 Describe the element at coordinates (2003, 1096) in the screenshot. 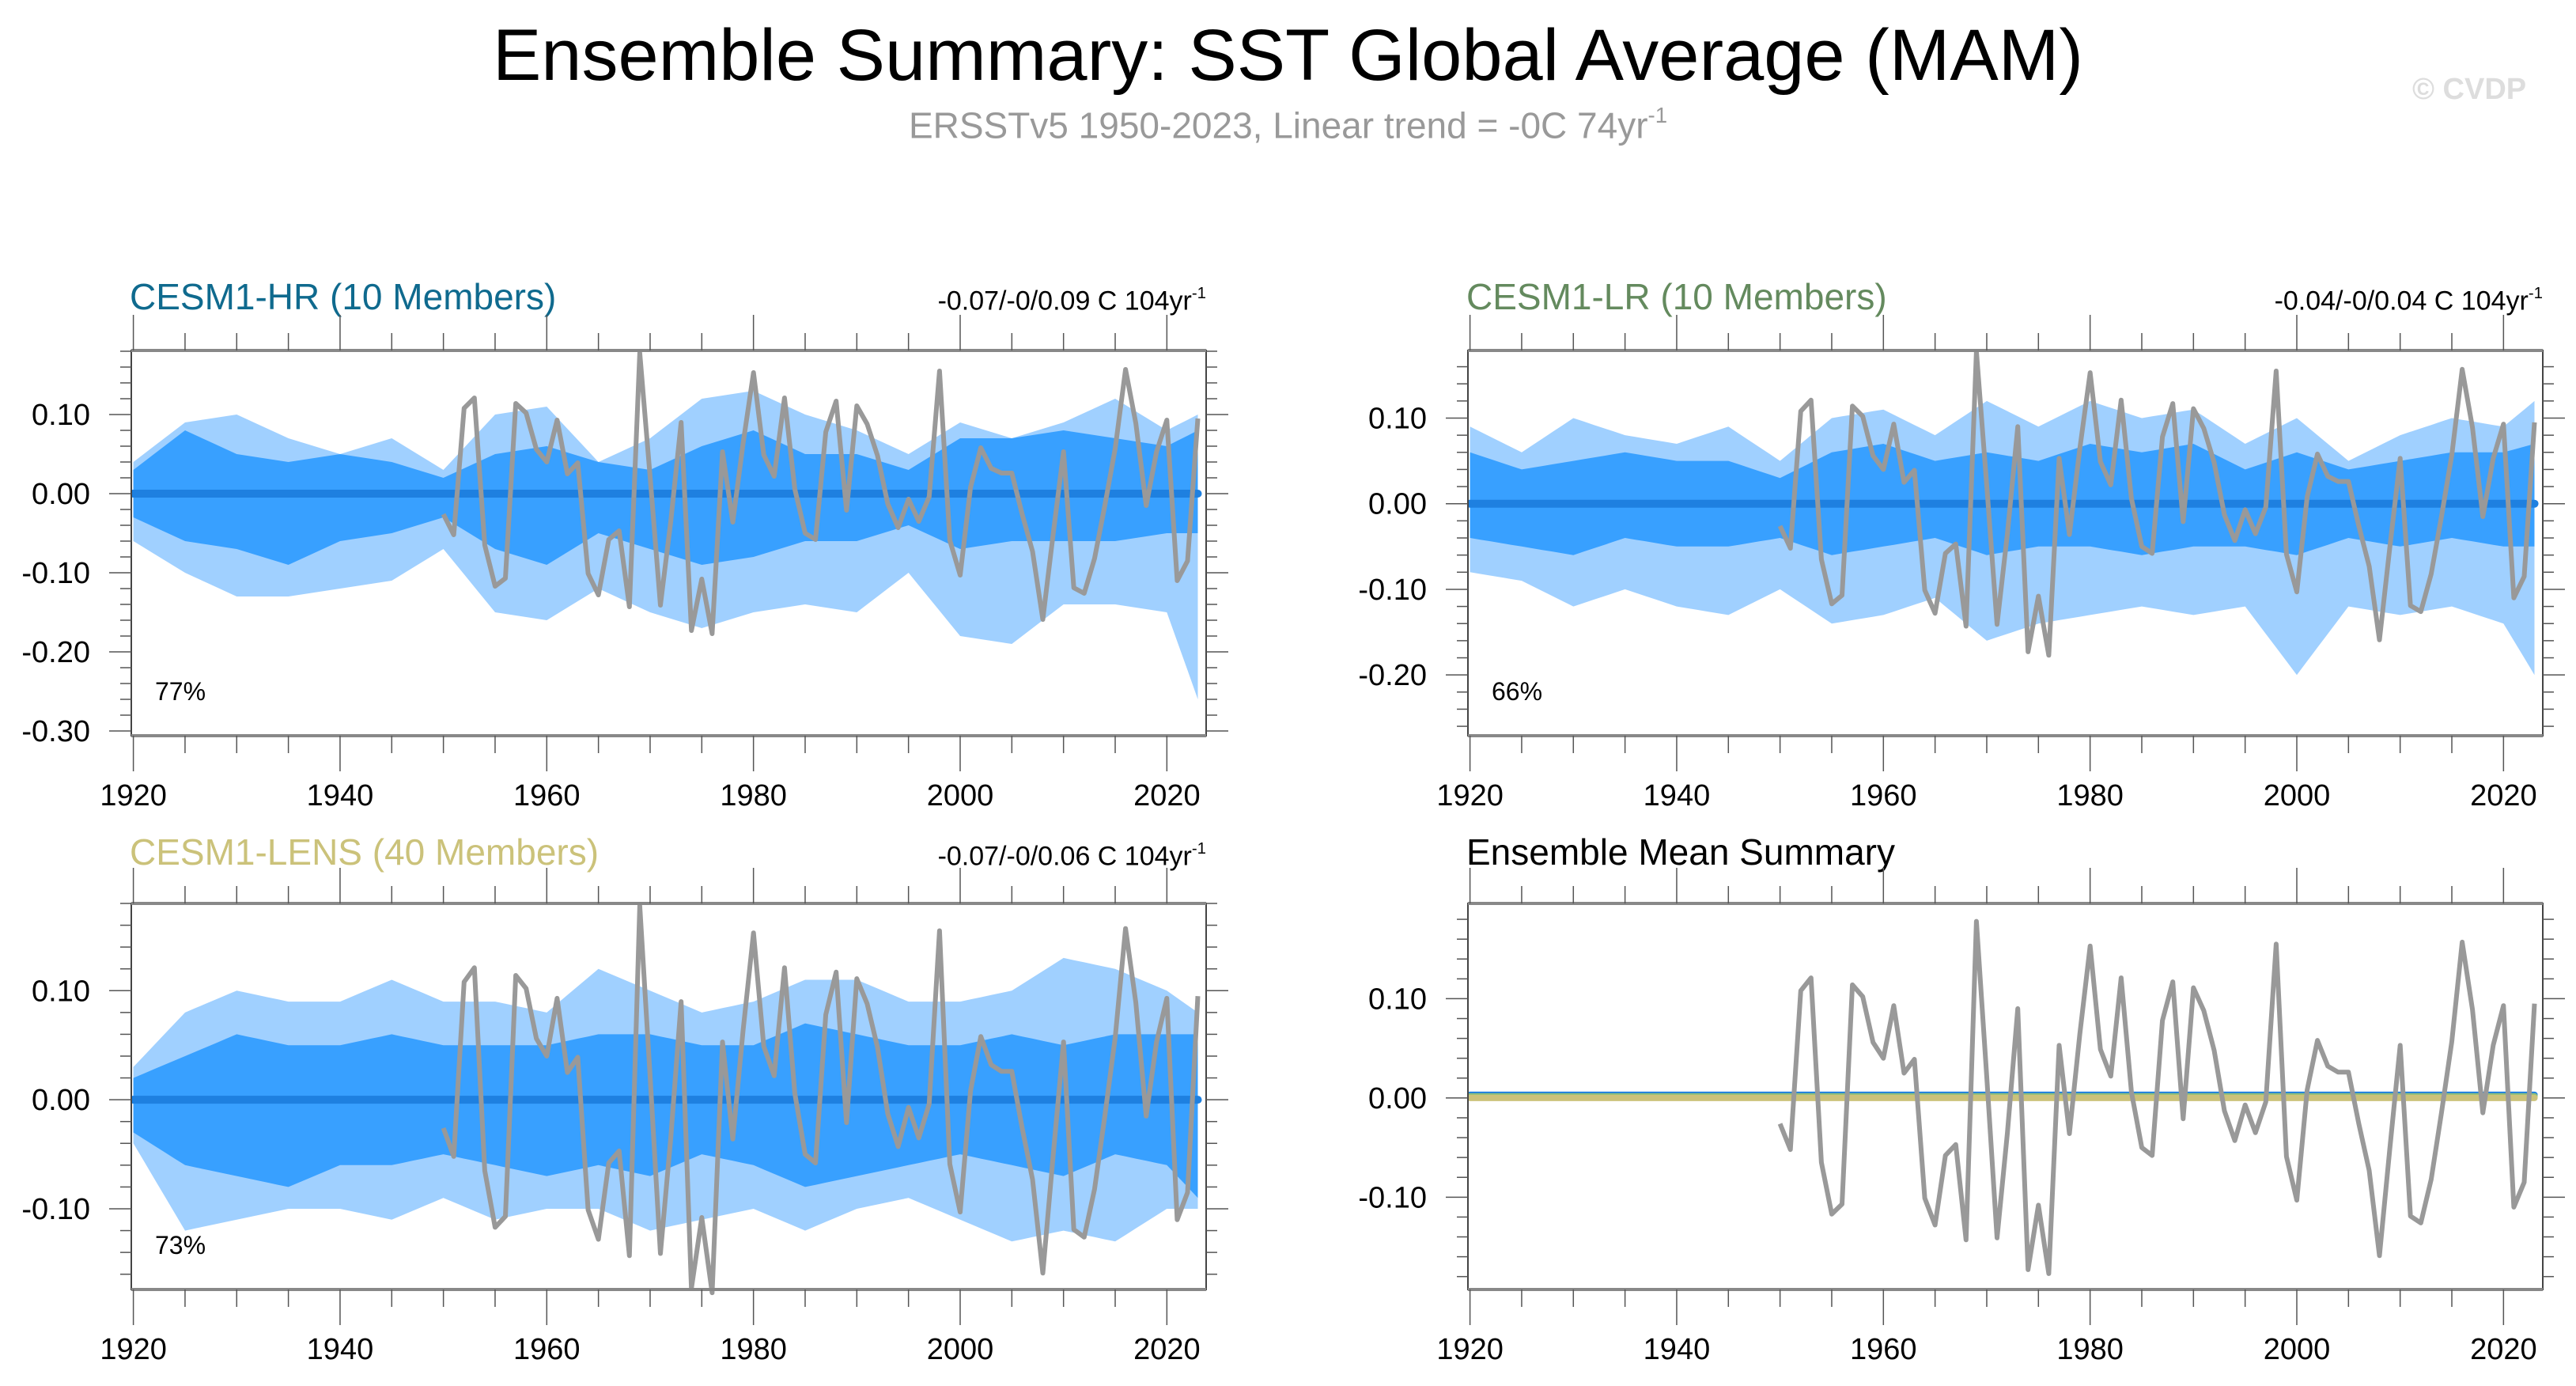

I see `plot-content` at that location.